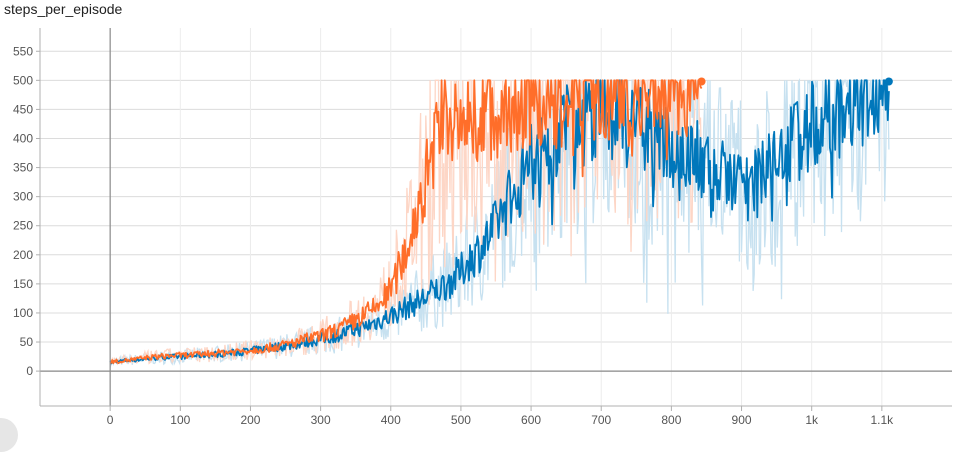 The width and height of the screenshot is (963, 452). Describe the element at coordinates (23, 168) in the screenshot. I see `y-tick-label: 350` at that location.